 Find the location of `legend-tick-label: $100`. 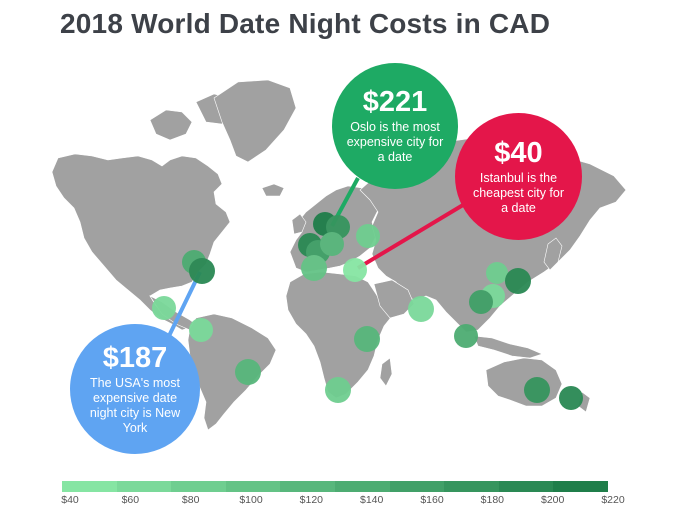

legend-tick-label: $100 is located at coordinates (251, 500).